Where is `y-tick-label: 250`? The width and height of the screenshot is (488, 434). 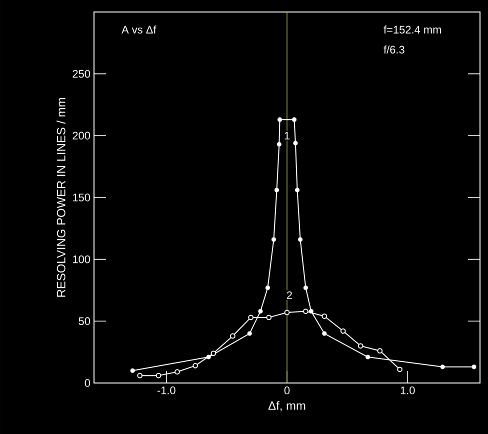
y-tick-label: 250 is located at coordinates (81, 74).